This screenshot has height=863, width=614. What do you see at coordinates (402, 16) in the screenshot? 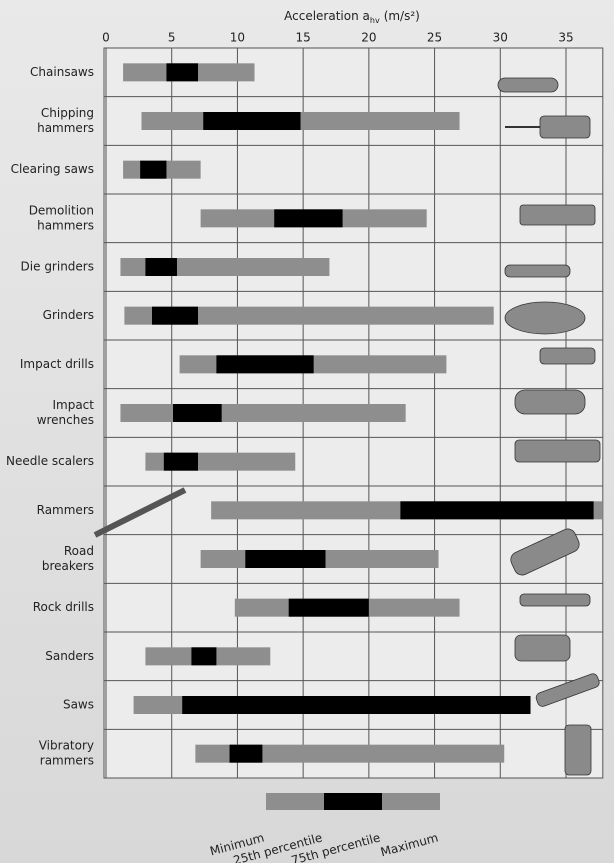
I see `x-label-unit: (m/s²)` at bounding box center [402, 16].